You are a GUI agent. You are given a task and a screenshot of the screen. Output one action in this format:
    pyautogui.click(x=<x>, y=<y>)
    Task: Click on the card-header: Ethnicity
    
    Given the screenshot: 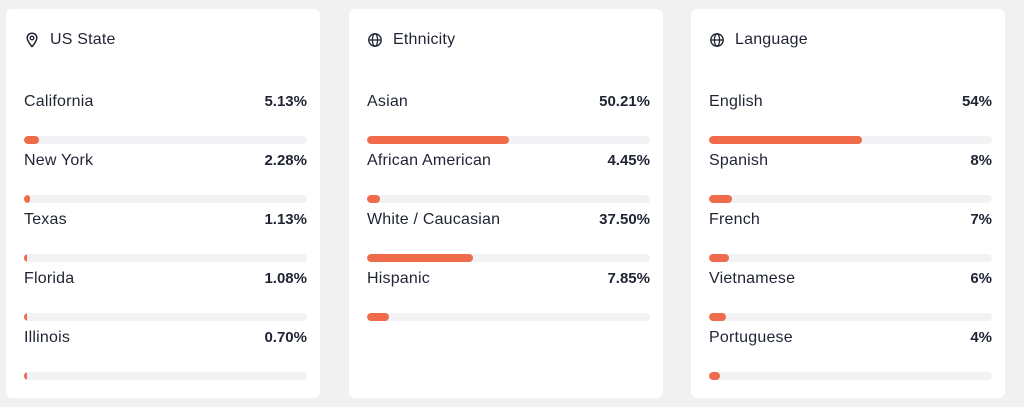 What is the action you would take?
    pyautogui.click(x=411, y=40)
    